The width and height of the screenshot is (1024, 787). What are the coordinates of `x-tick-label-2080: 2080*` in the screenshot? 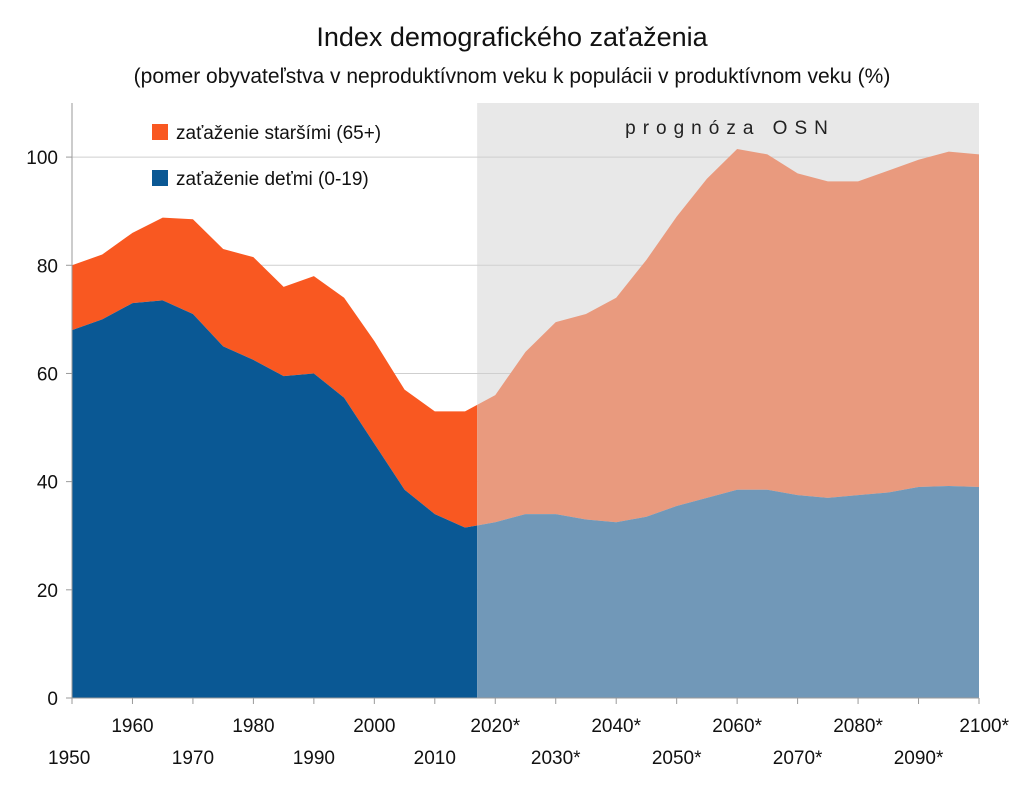 It's located at (858, 726).